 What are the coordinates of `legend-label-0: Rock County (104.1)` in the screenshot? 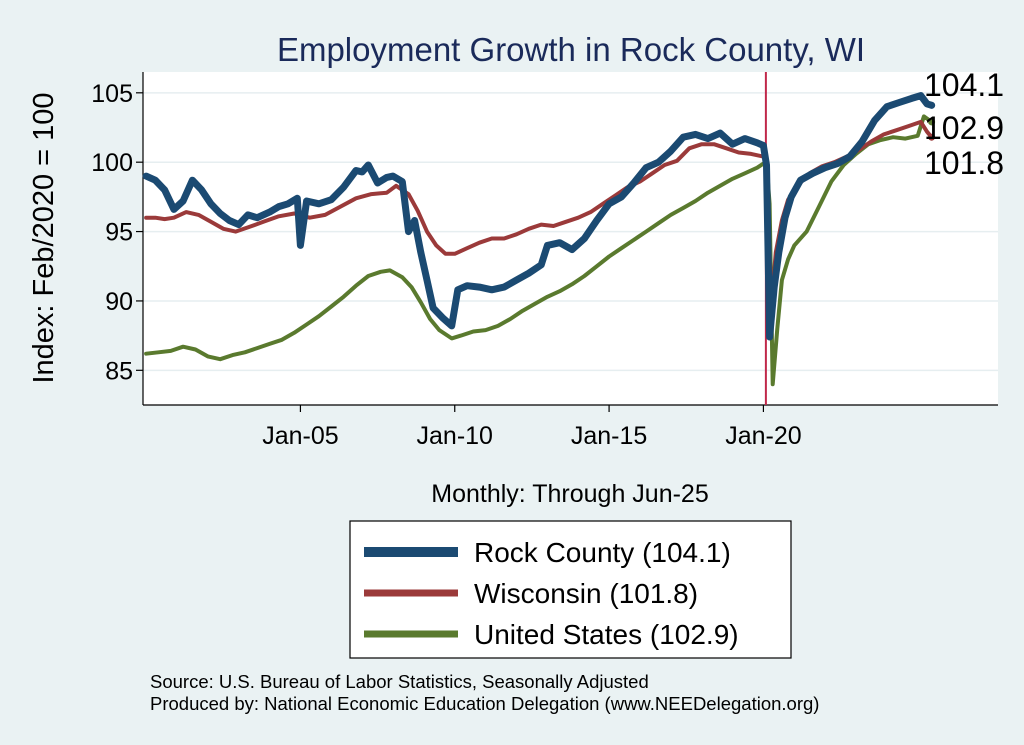 It's located at (602, 552).